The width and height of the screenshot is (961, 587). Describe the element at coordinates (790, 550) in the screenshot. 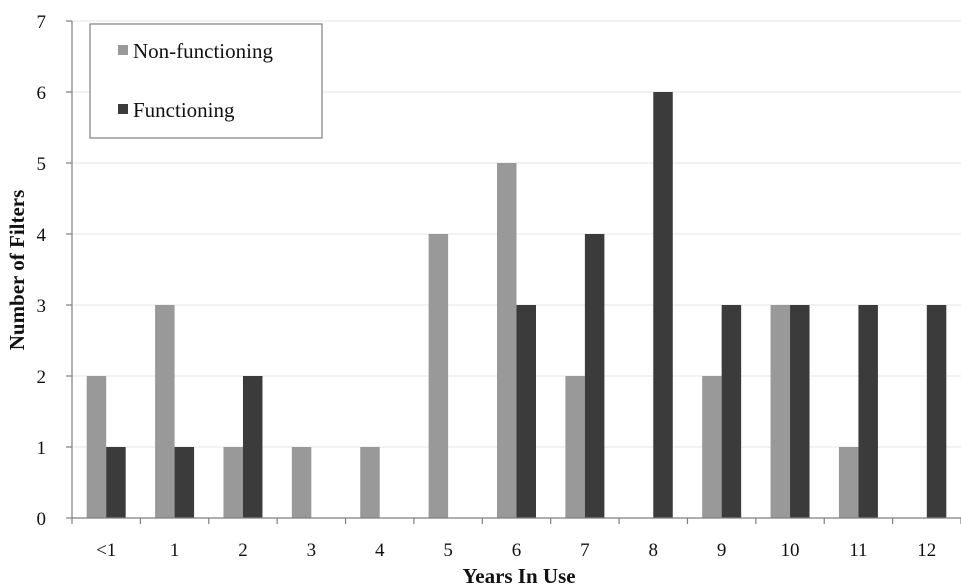

I see `x-tick-label: 10` at that location.